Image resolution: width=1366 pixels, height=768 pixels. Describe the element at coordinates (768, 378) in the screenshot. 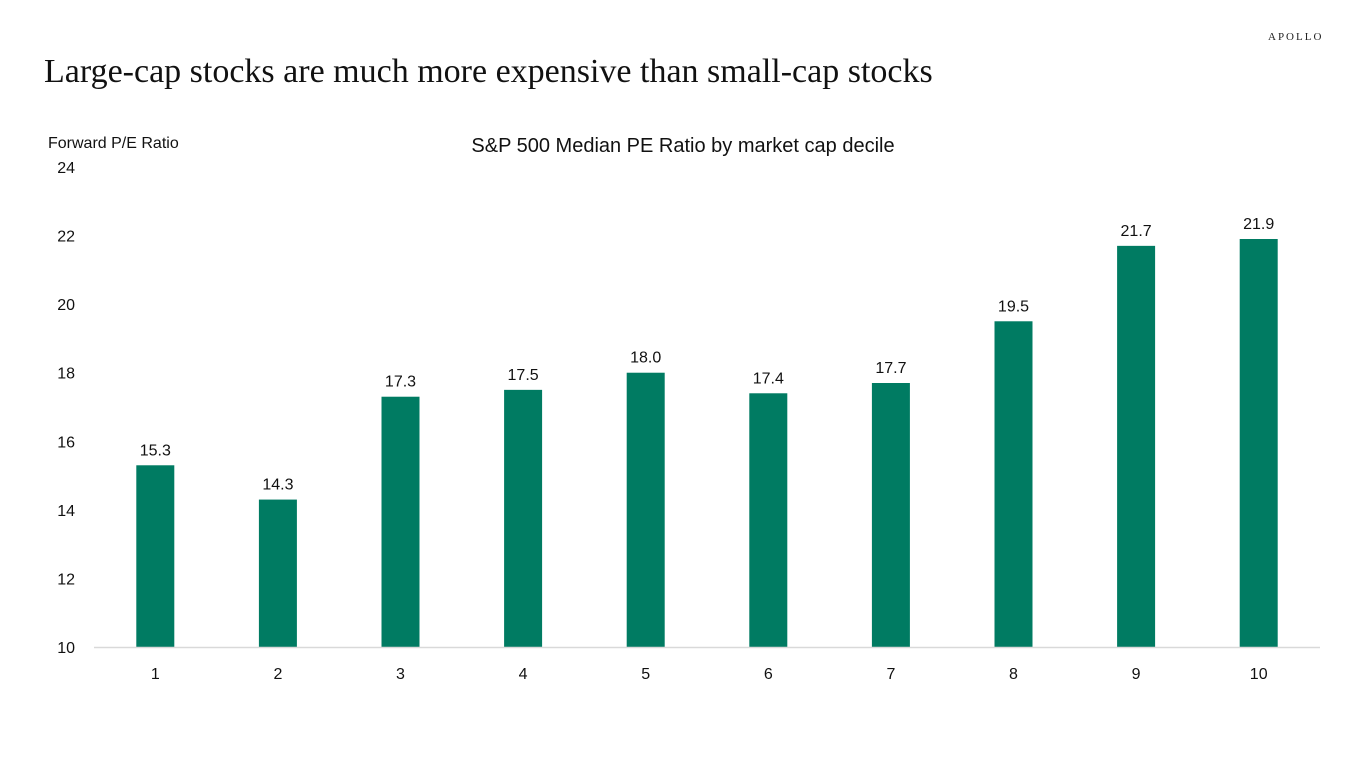

I see `bar-value-label: 17.4` at that location.